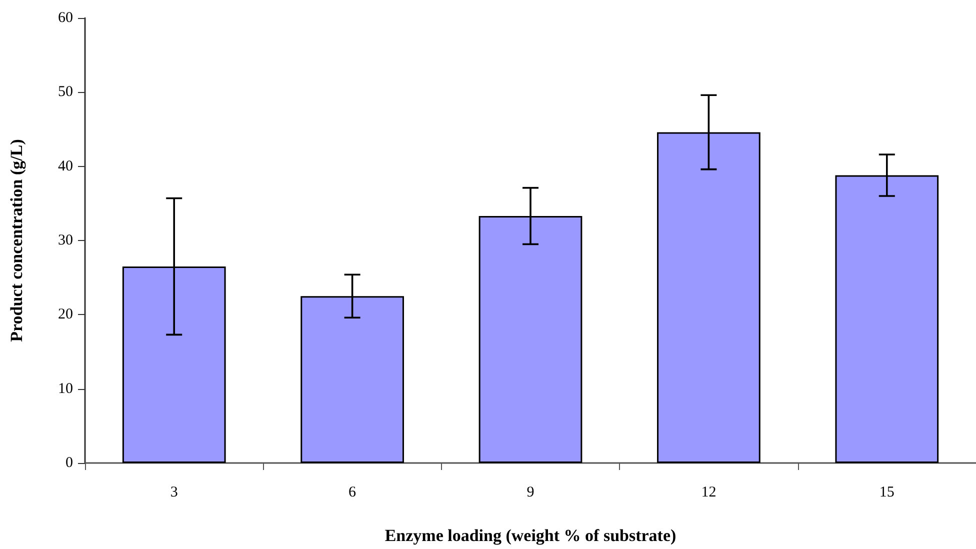 This screenshot has height=549, width=976. I want to click on y-tick-label: 0, so click(69, 463).